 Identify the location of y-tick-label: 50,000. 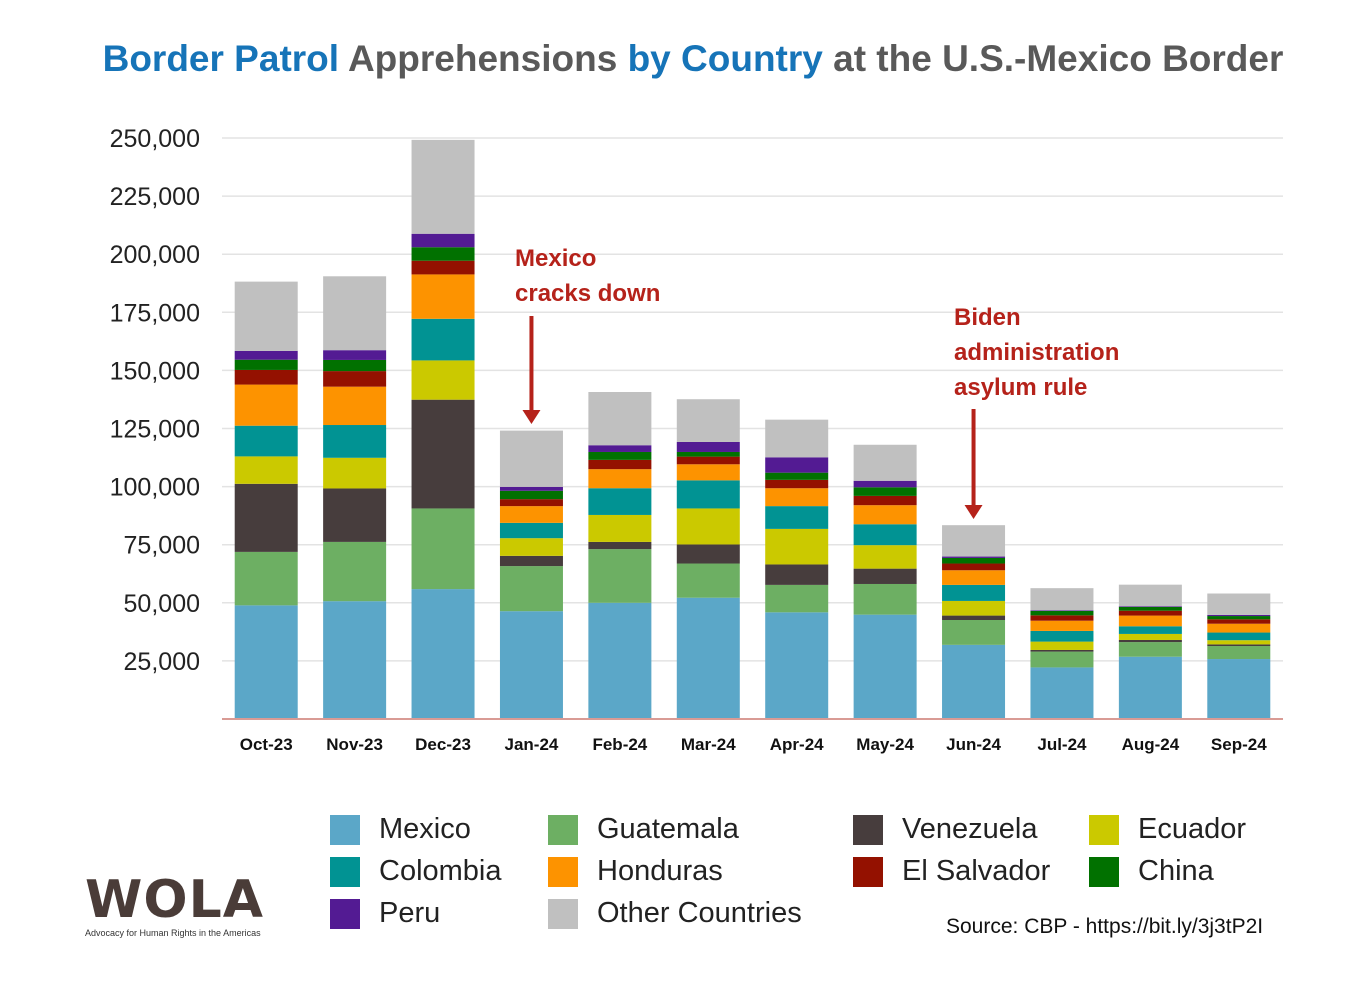
(162, 604).